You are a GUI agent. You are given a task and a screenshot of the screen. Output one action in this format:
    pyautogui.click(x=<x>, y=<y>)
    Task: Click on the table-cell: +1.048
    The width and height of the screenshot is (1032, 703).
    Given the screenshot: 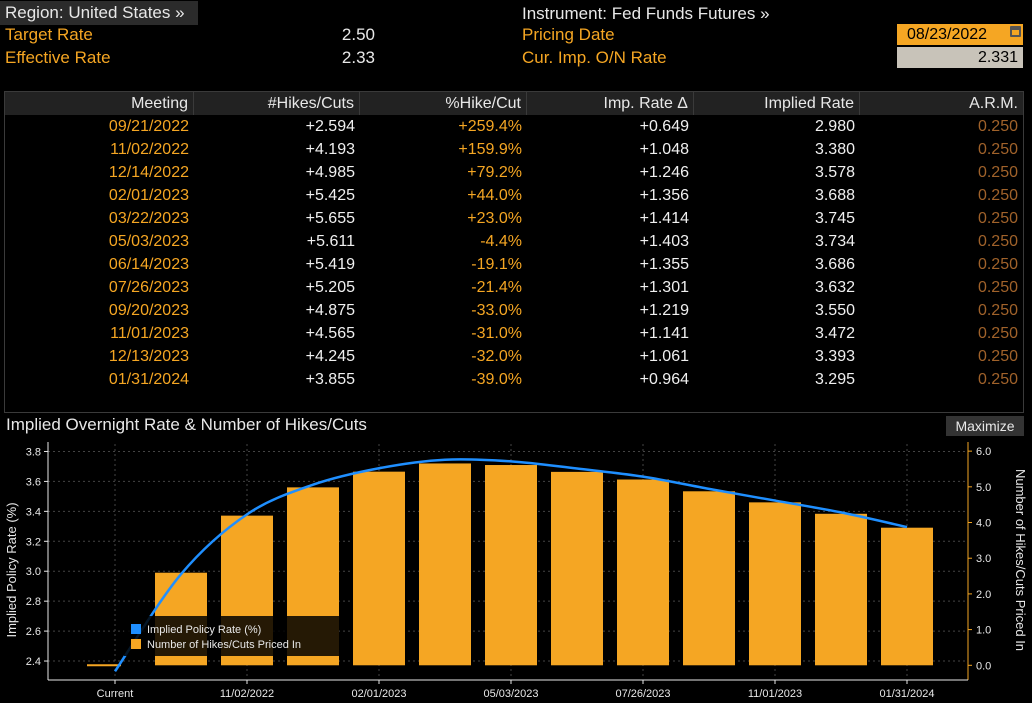 What is the action you would take?
    pyautogui.click(x=664, y=149)
    